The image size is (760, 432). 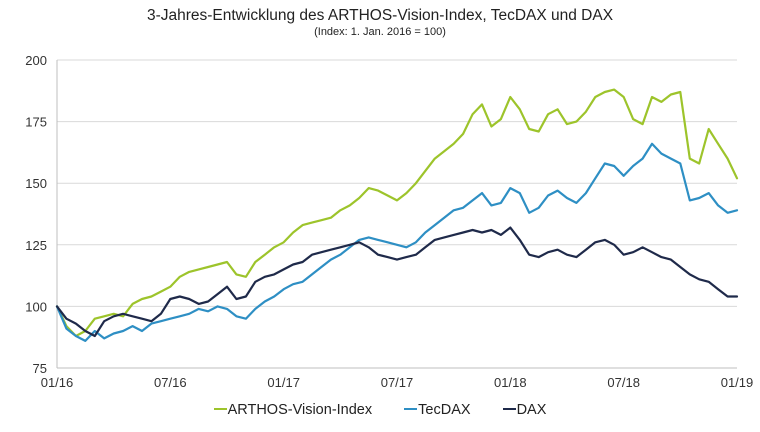 I want to click on y-axis-ticks: 75 100 125 150 175 200, so click(x=36, y=214).